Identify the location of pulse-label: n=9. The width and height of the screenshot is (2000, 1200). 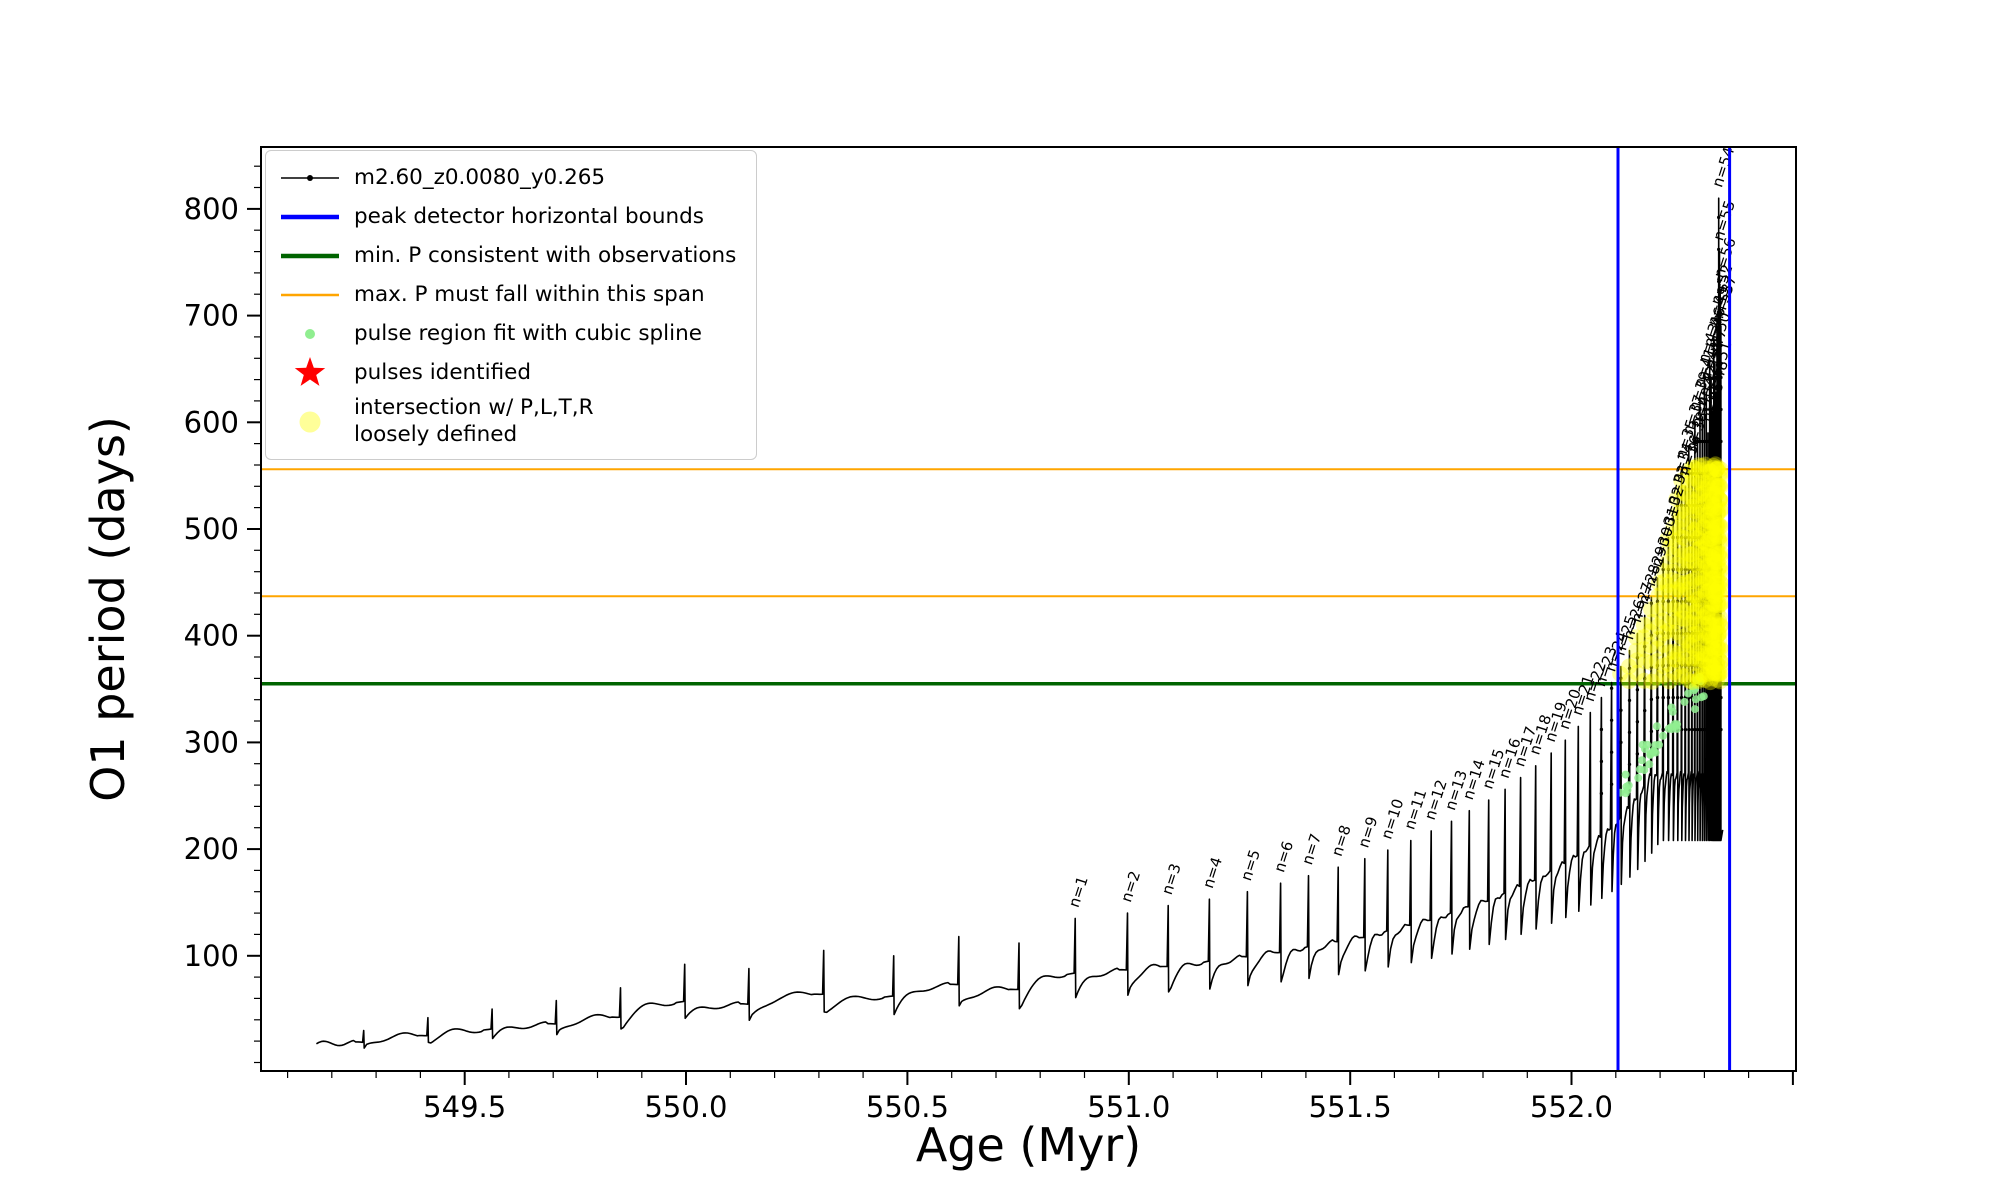
(1367, 832).